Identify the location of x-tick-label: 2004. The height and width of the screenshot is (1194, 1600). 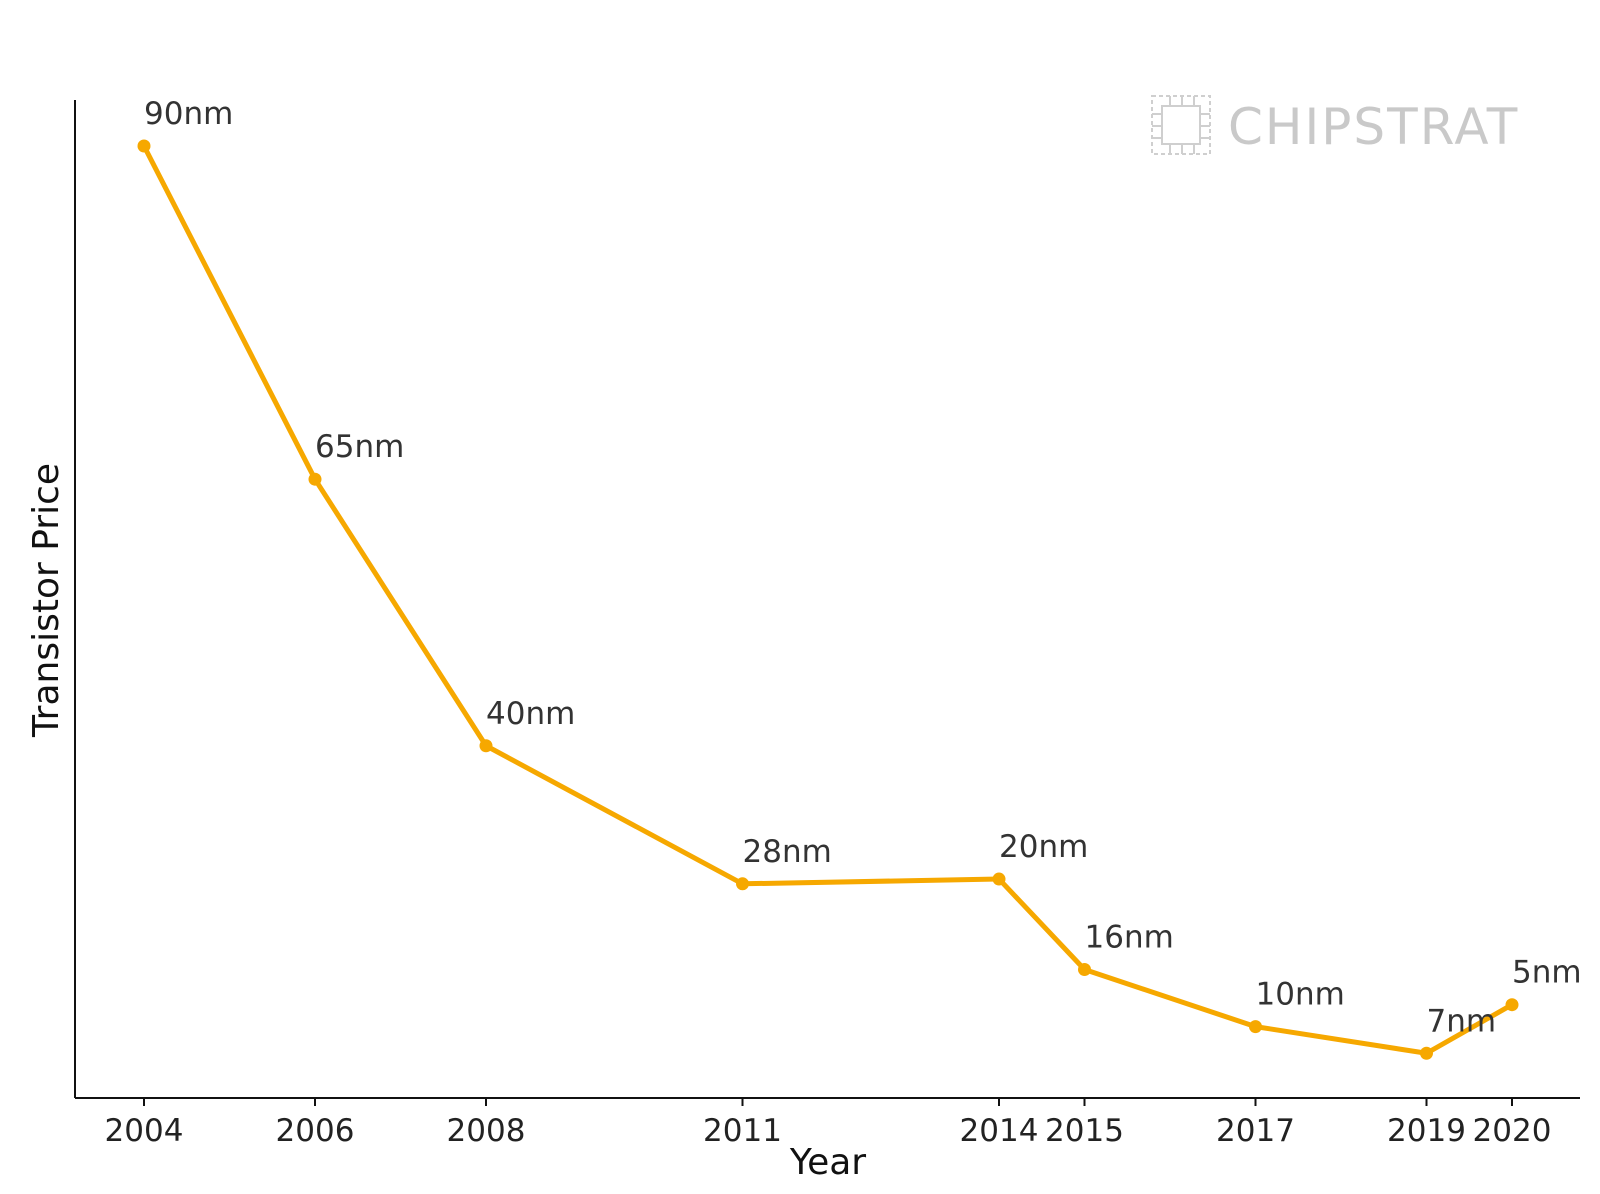
(144, 1131).